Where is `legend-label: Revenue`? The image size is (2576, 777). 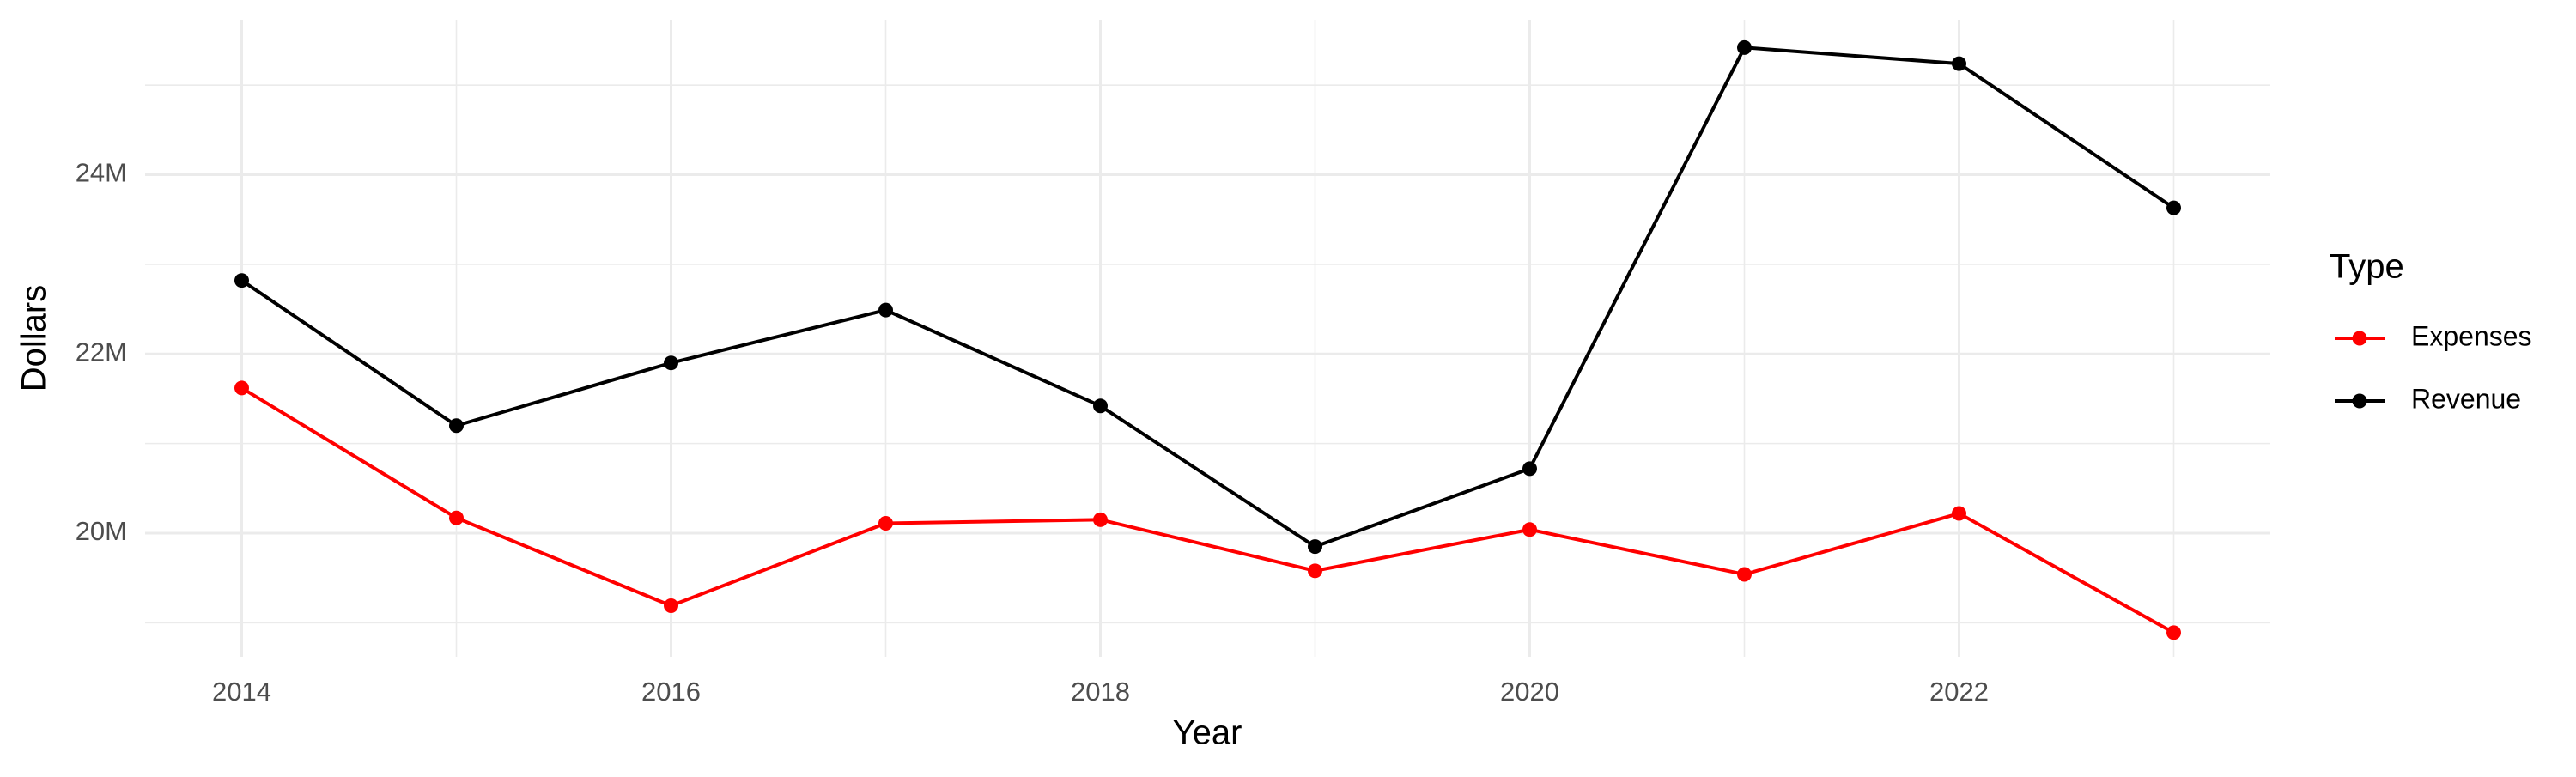
legend-label: Revenue is located at coordinates (2466, 398).